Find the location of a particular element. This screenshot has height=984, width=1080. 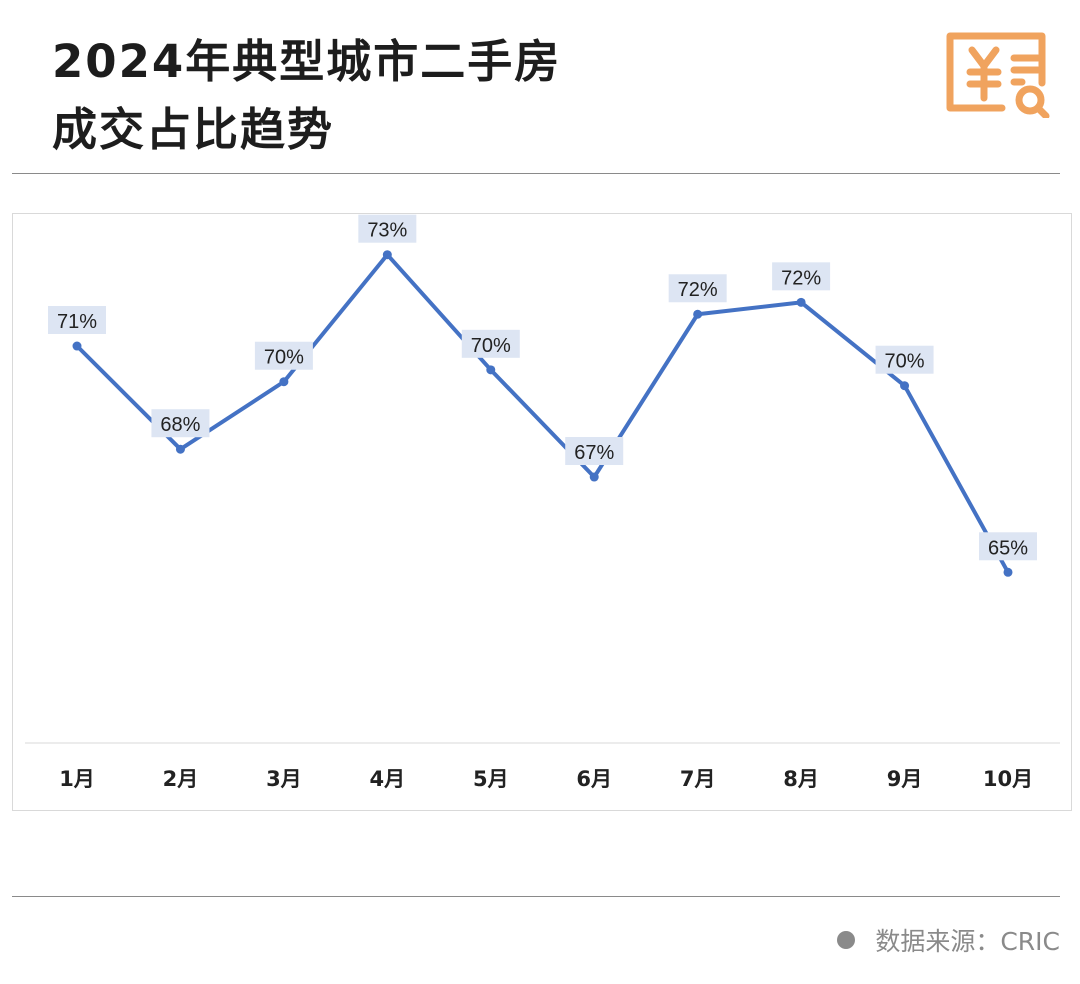

x-tick-label: 5月 is located at coordinates (491, 779).